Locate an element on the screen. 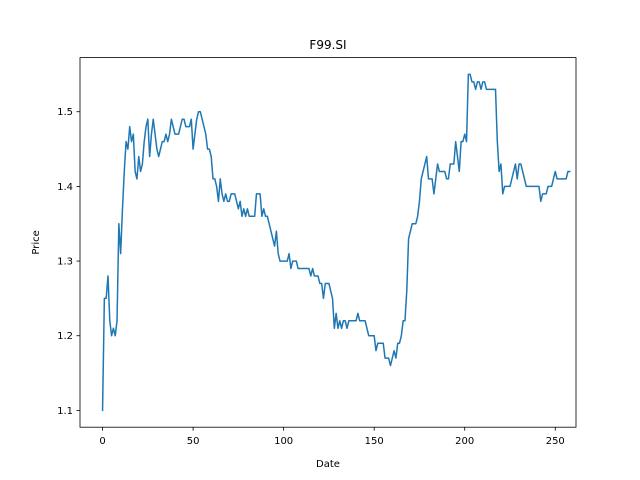  y-tick-label: 1.2 is located at coordinates (65, 336).